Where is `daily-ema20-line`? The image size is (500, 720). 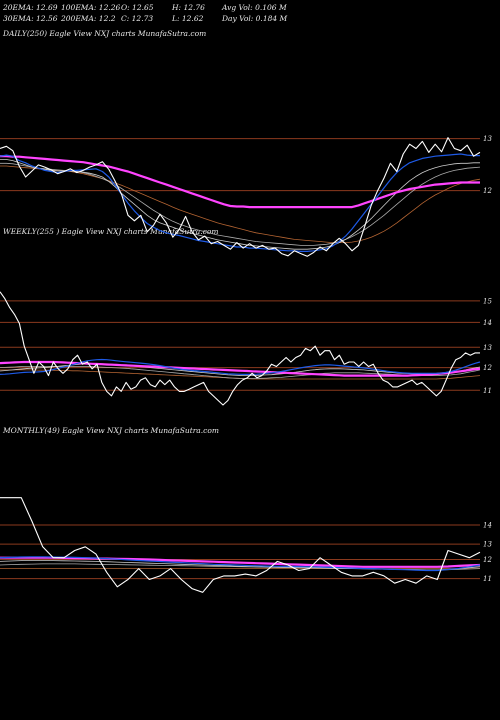 daily-ema20-line is located at coordinates (240, 202).